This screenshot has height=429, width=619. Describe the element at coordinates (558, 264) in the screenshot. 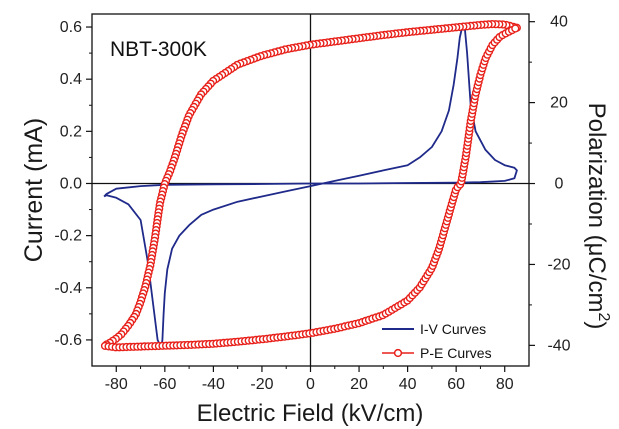

I see `y-right-tick-label: -20` at that location.